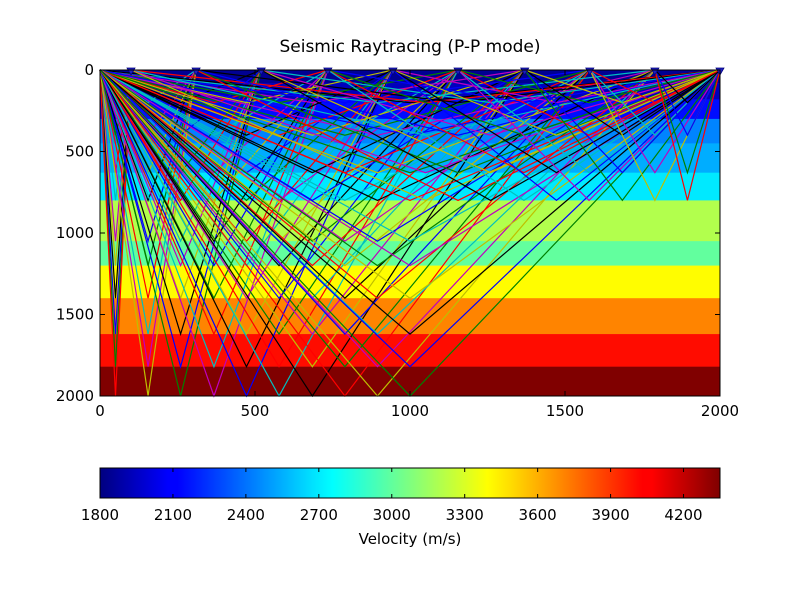  Describe the element at coordinates (173, 515) in the screenshot. I see `colorbar-tick-label: 2100` at that location.